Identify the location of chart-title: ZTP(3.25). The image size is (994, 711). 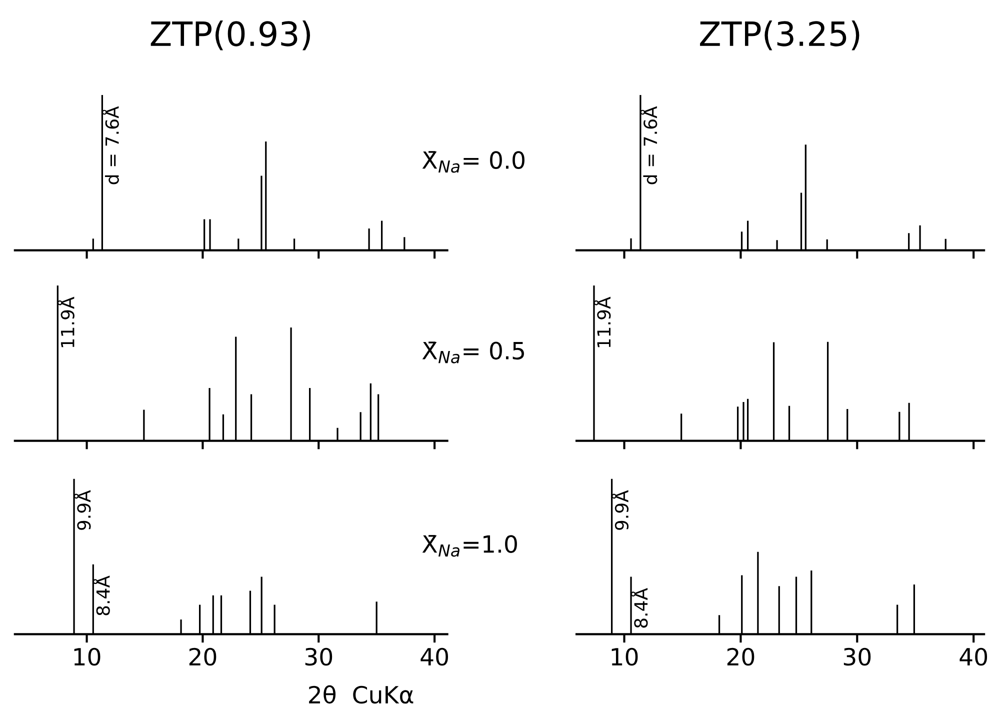
(780, 35).